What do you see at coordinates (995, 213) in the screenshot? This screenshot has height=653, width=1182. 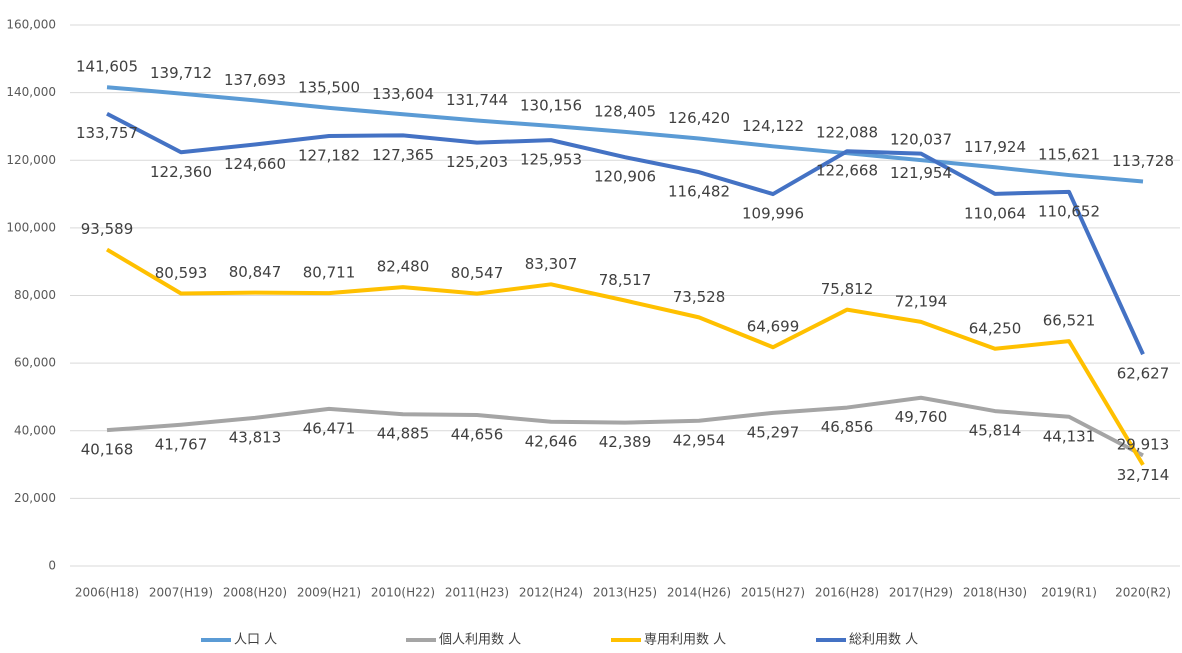 I see `data-label: 110,064` at bounding box center [995, 213].